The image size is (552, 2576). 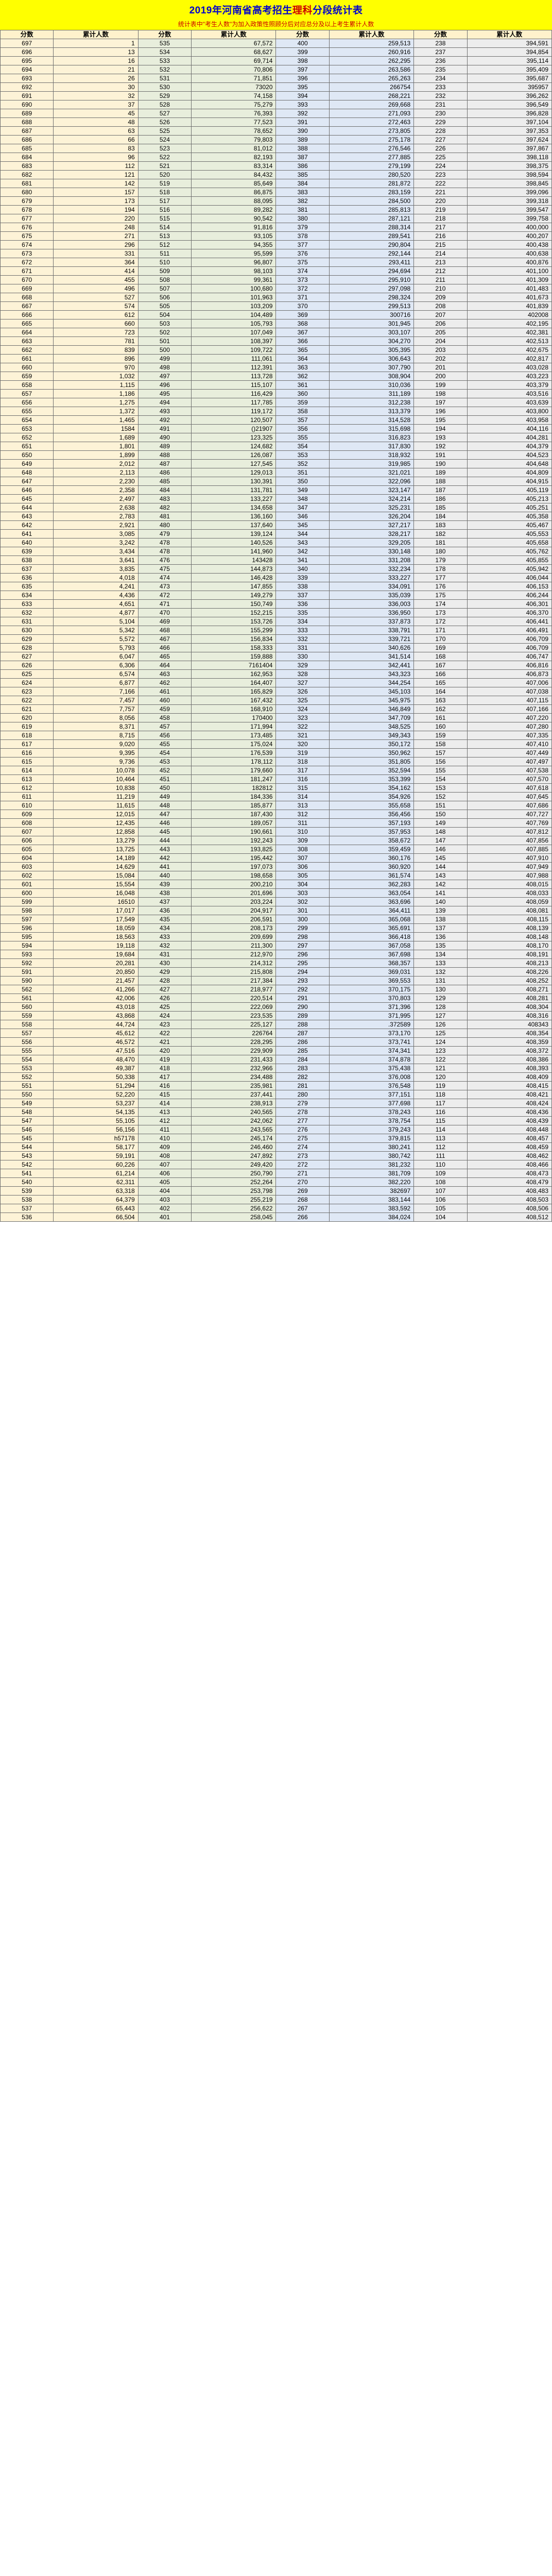 I want to click on score-cell: 200, so click(x=440, y=376).